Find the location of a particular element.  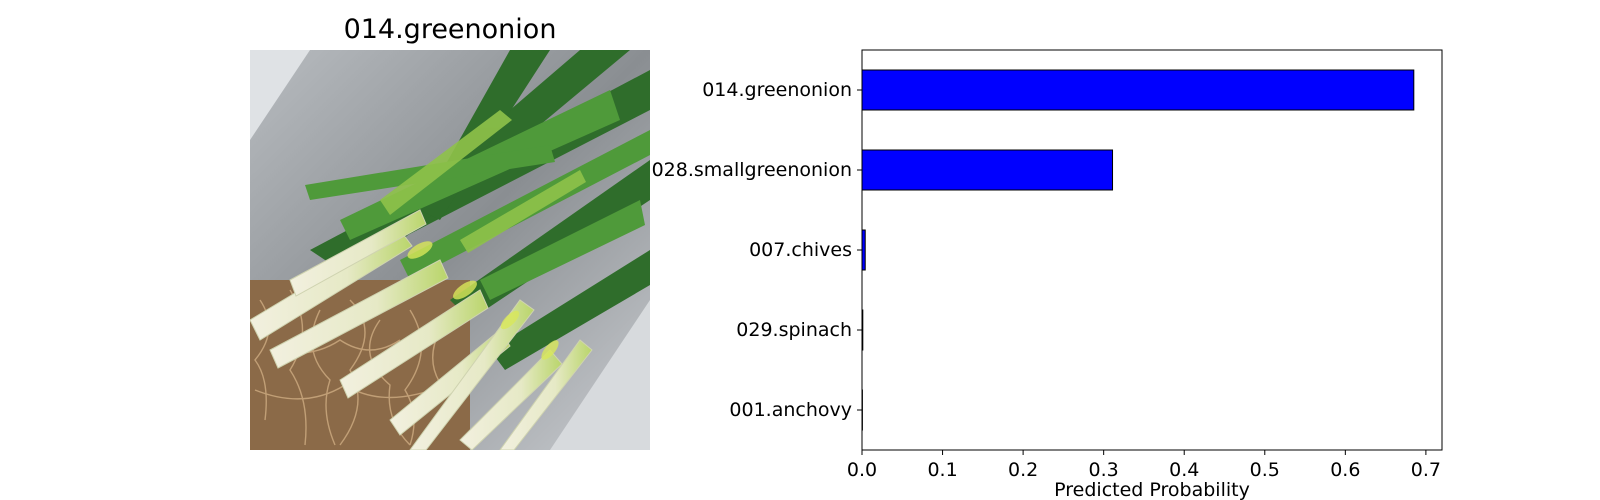

bar-028.smallgreenonion is located at coordinates (987, 170).